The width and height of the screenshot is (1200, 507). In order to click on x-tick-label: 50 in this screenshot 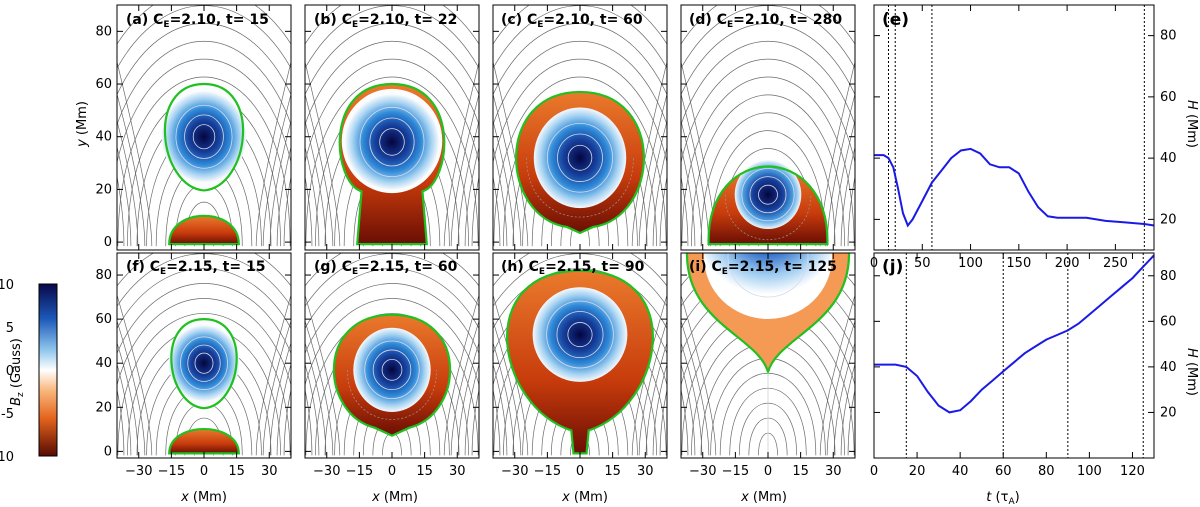, I will do `click(922, 263)`.